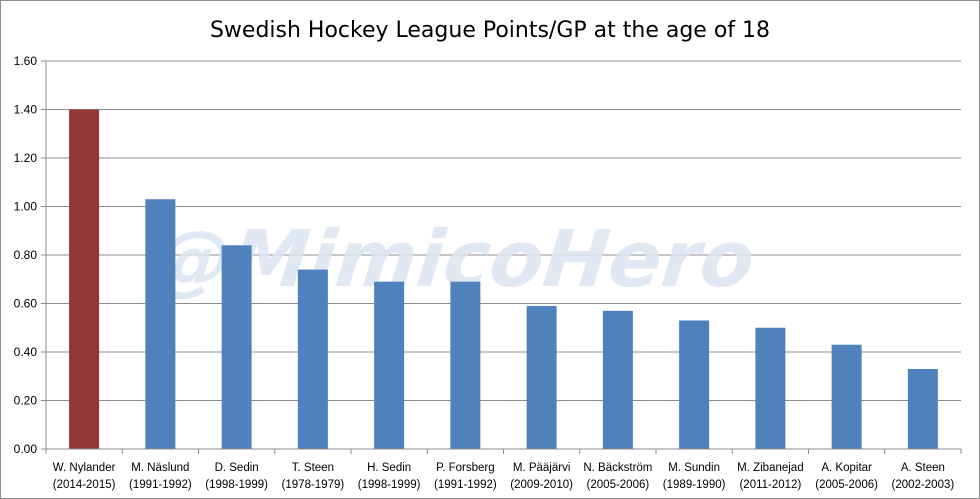 The width and height of the screenshot is (980, 499). What do you see at coordinates (26, 304) in the screenshot?
I see `y-tick-label: 0.60` at bounding box center [26, 304].